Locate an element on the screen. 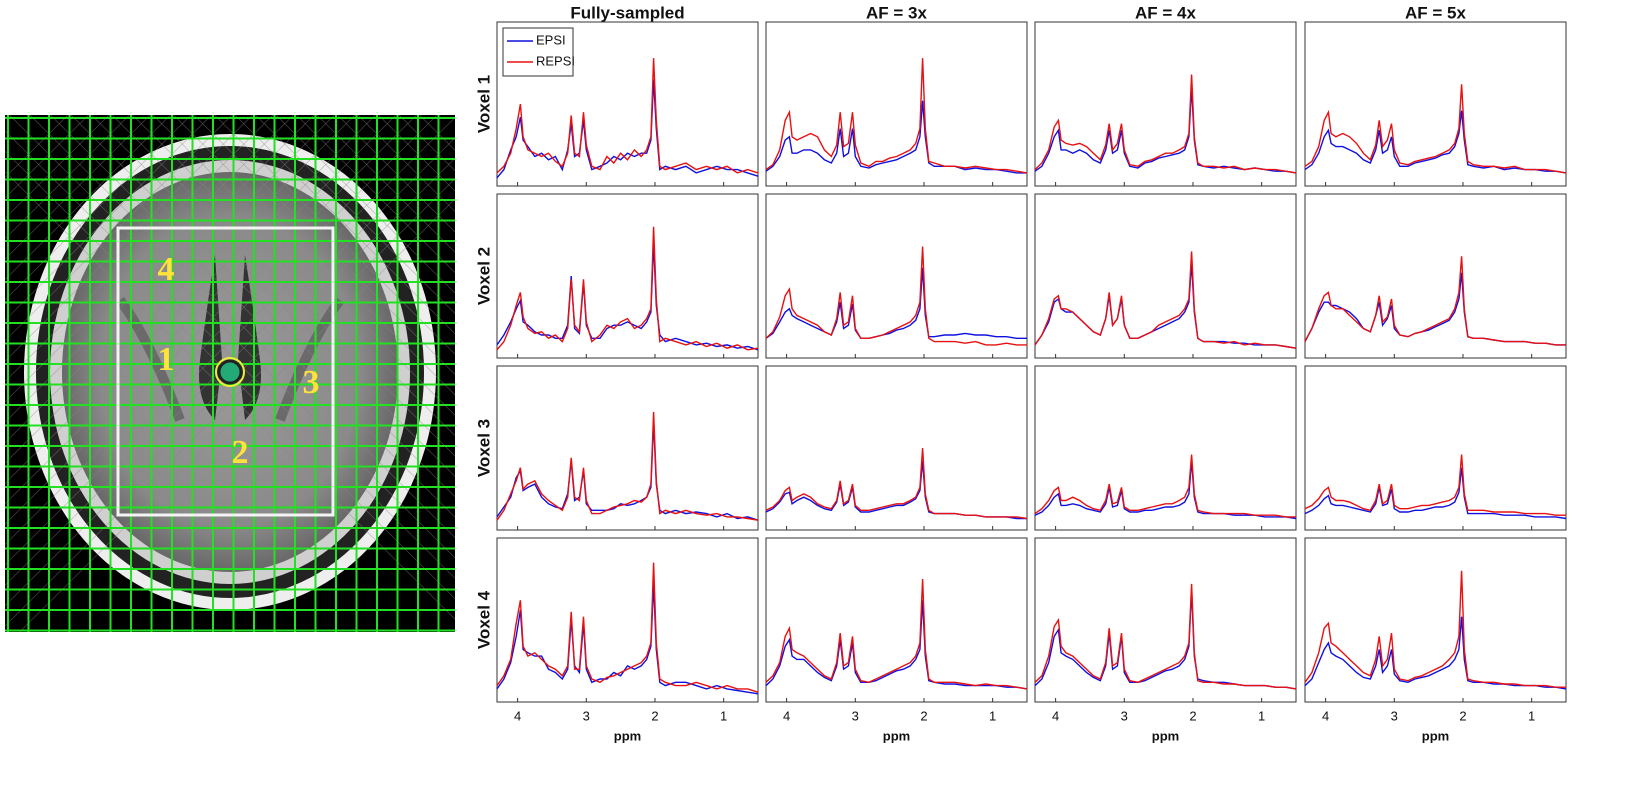 This screenshot has width=1650, height=790. legend-label: REPSI is located at coordinates (555, 60).